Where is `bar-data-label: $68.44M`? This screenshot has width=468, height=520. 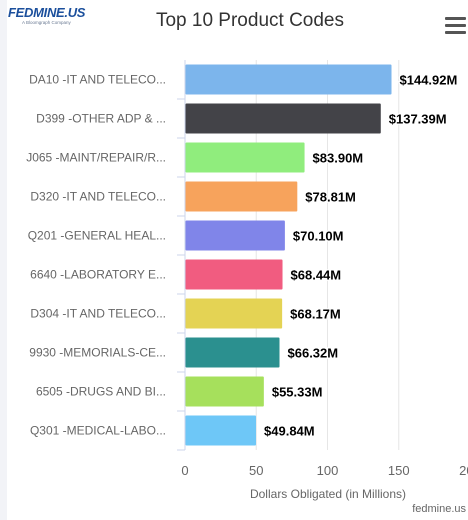 bar-data-label: $68.44M is located at coordinates (316, 275).